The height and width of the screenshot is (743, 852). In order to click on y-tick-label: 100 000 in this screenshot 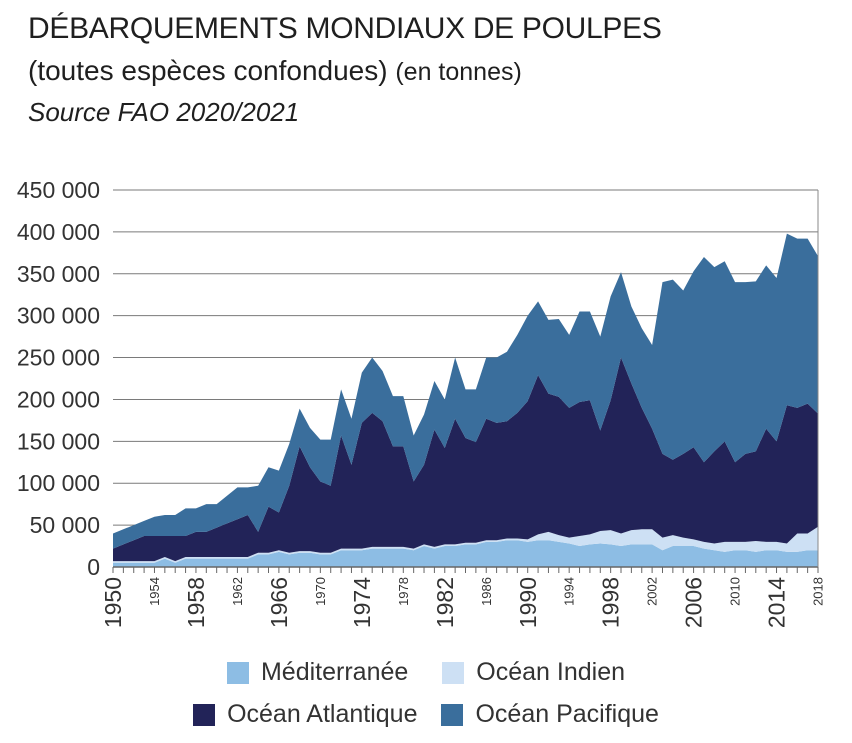, I will do `click(58, 483)`.